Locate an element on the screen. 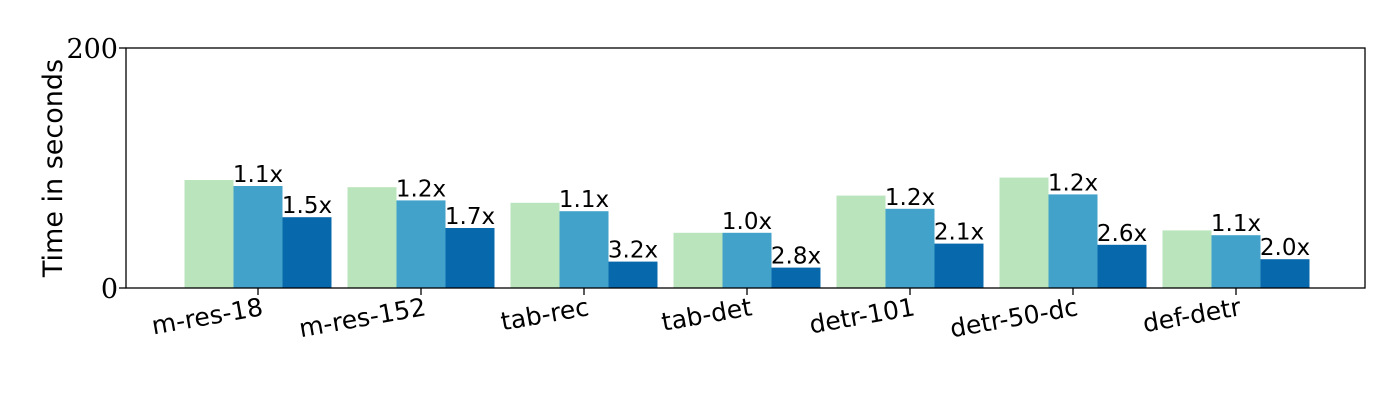 The width and height of the screenshot is (1400, 400). x-tick-label: m-res-18 is located at coordinates (207, 316).